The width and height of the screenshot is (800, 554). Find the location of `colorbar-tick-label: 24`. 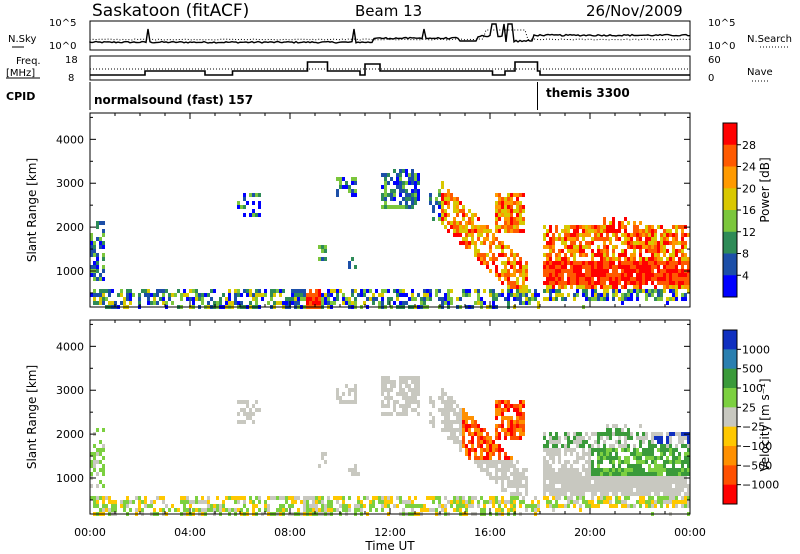

colorbar-tick-label: 24 is located at coordinates (749, 167).